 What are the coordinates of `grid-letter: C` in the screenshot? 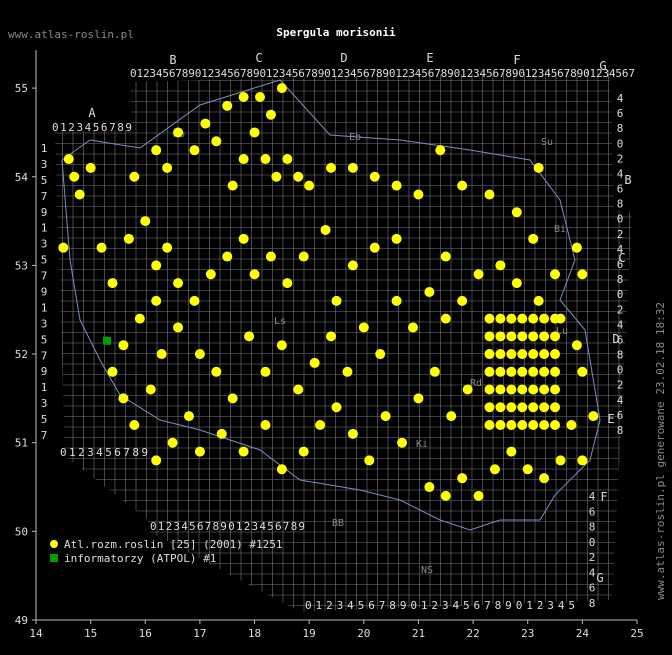 It's located at (621, 258).